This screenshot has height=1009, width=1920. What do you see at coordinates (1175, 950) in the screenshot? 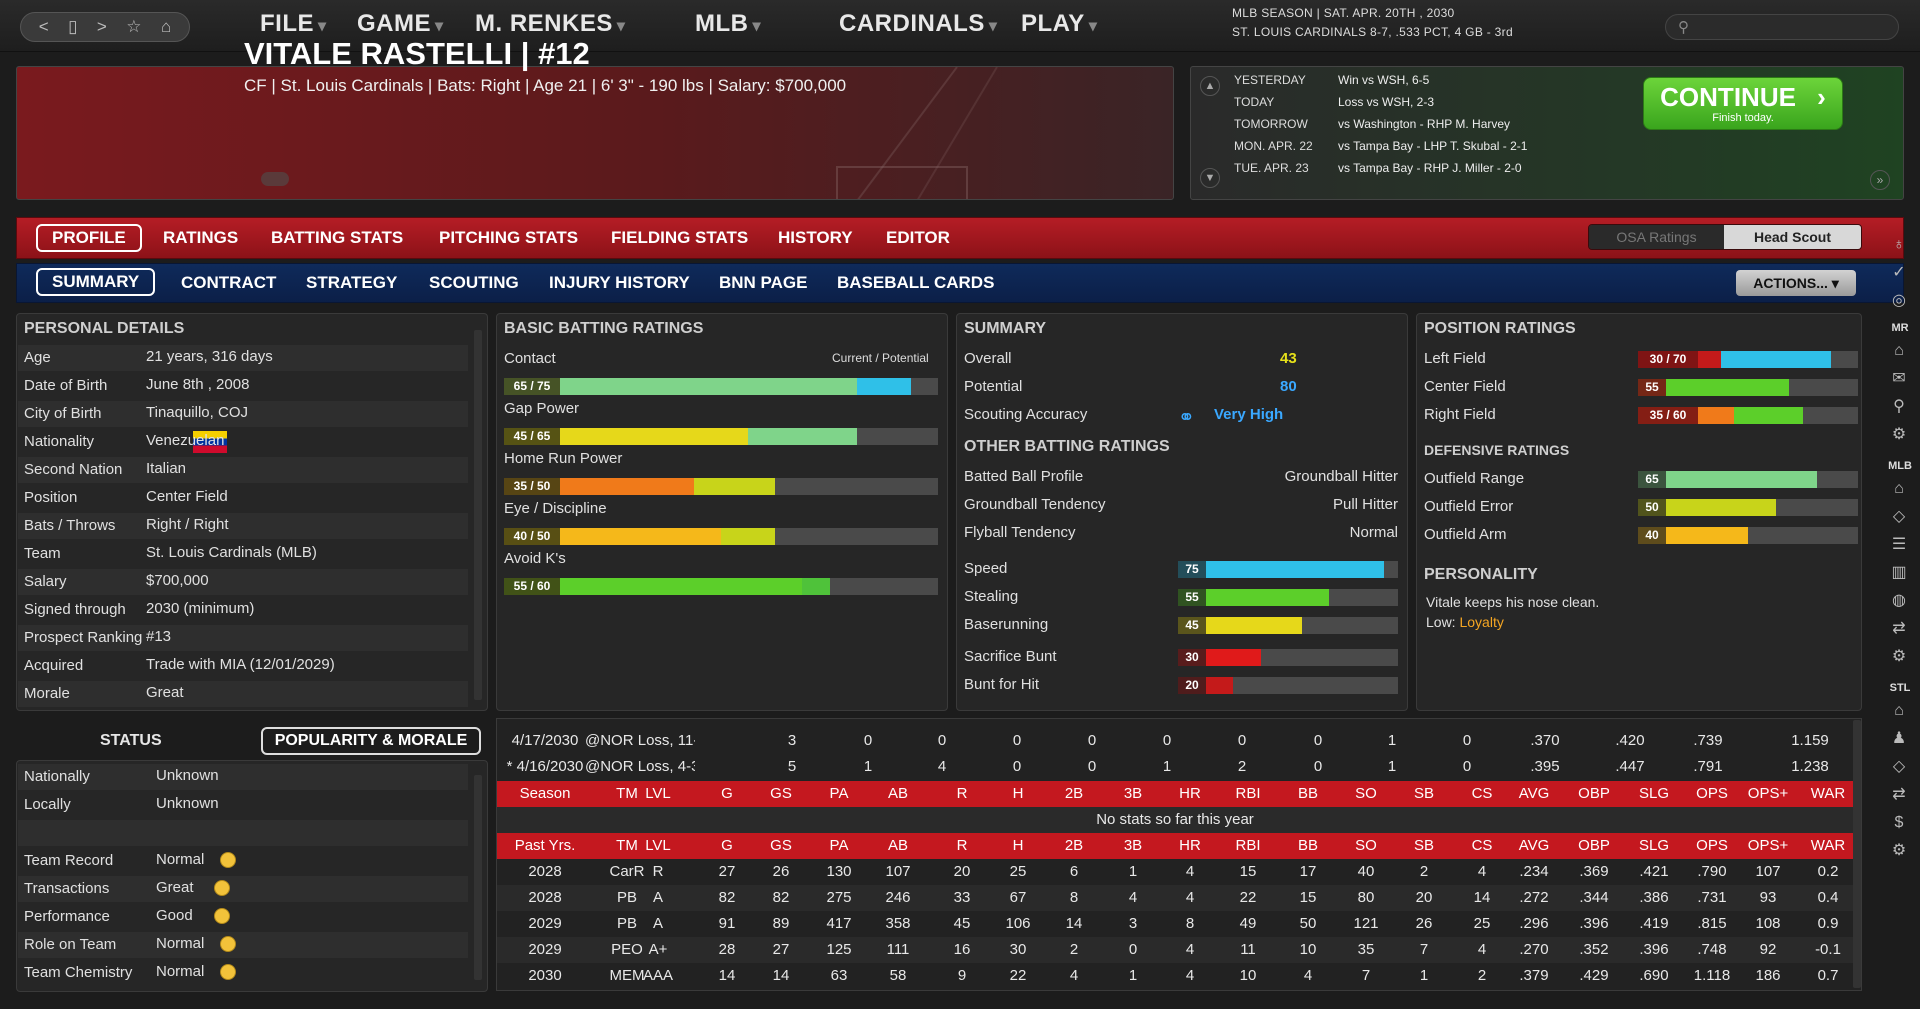
I see `table-row` at bounding box center [1175, 950].